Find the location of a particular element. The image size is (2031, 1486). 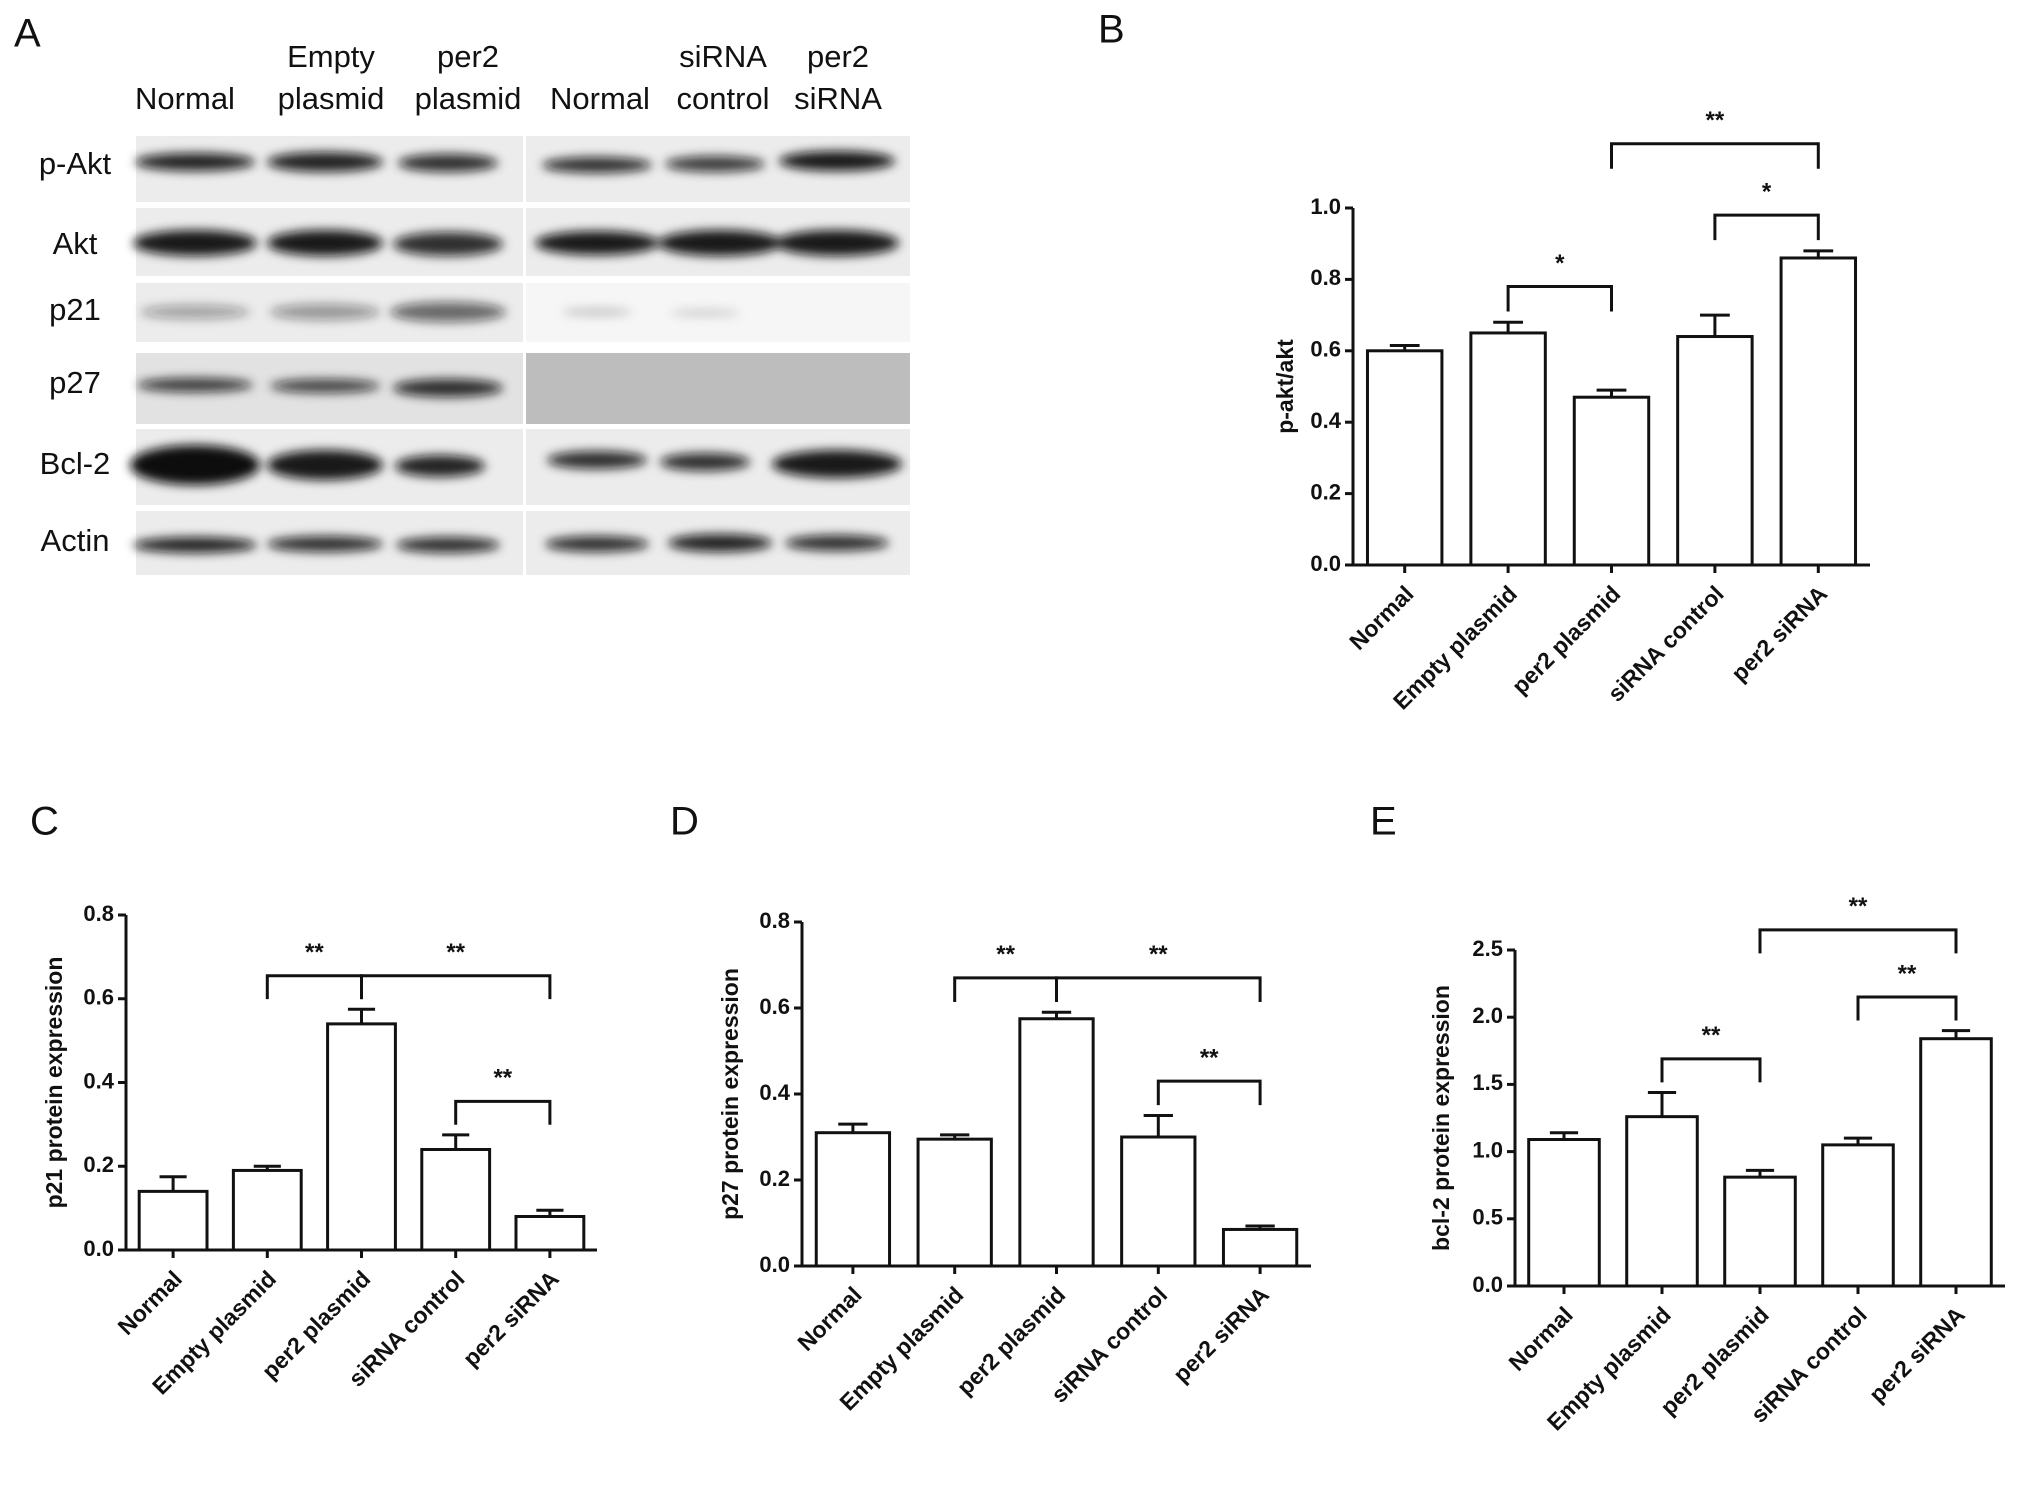

panel-label: E is located at coordinates (1383, 822).